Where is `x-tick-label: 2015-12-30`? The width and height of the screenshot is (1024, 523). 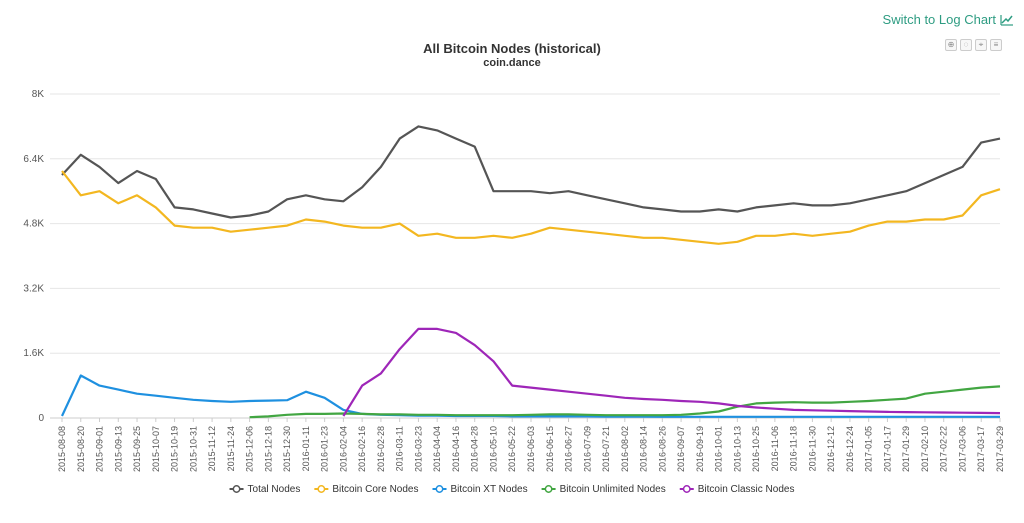
x-tick-label: 2015-12-30 is located at coordinates (287, 449).